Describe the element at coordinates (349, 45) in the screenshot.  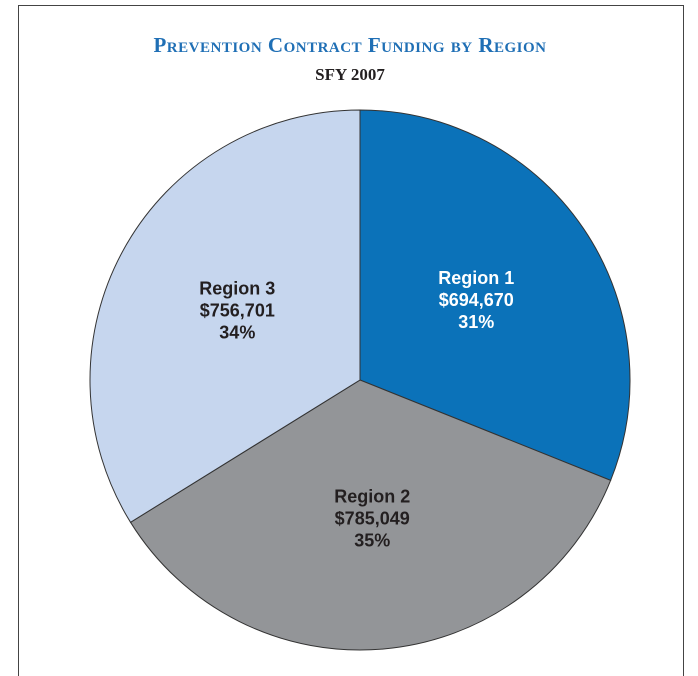
I see `chart-title: Prevention Contract Funding by Region` at that location.